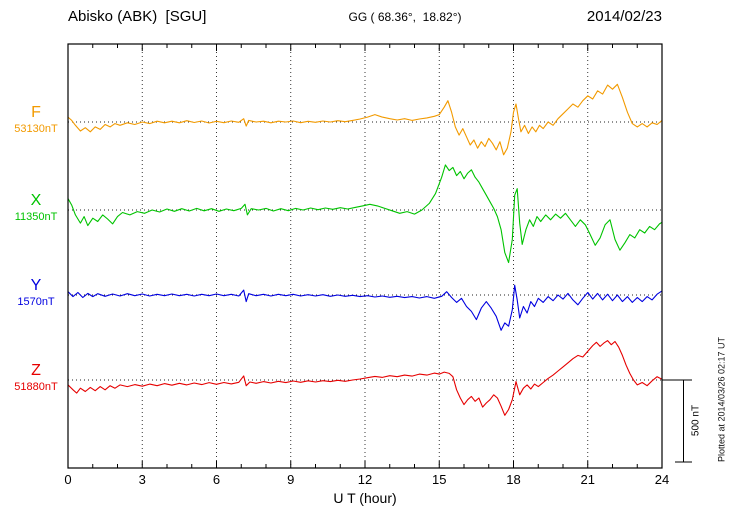 The image size is (730, 520). What do you see at coordinates (36, 112) in the screenshot?
I see `channel-label-F: F` at bounding box center [36, 112].